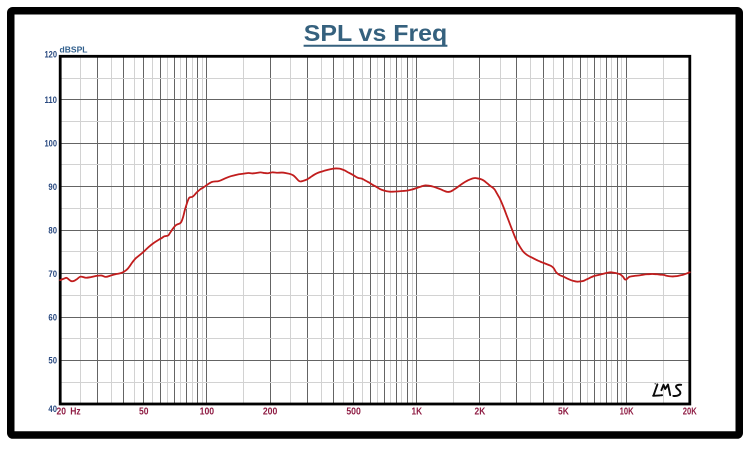 The width and height of the screenshot is (750, 453). I want to click on svg-text: 80, so click(52, 230).